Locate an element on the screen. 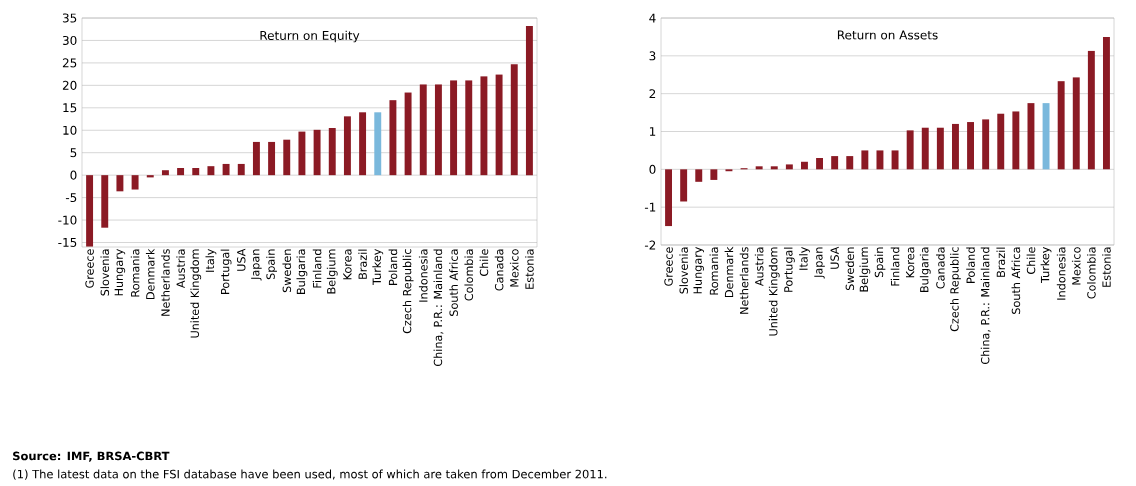  x-tick-label: Chile is located at coordinates (1031, 260).